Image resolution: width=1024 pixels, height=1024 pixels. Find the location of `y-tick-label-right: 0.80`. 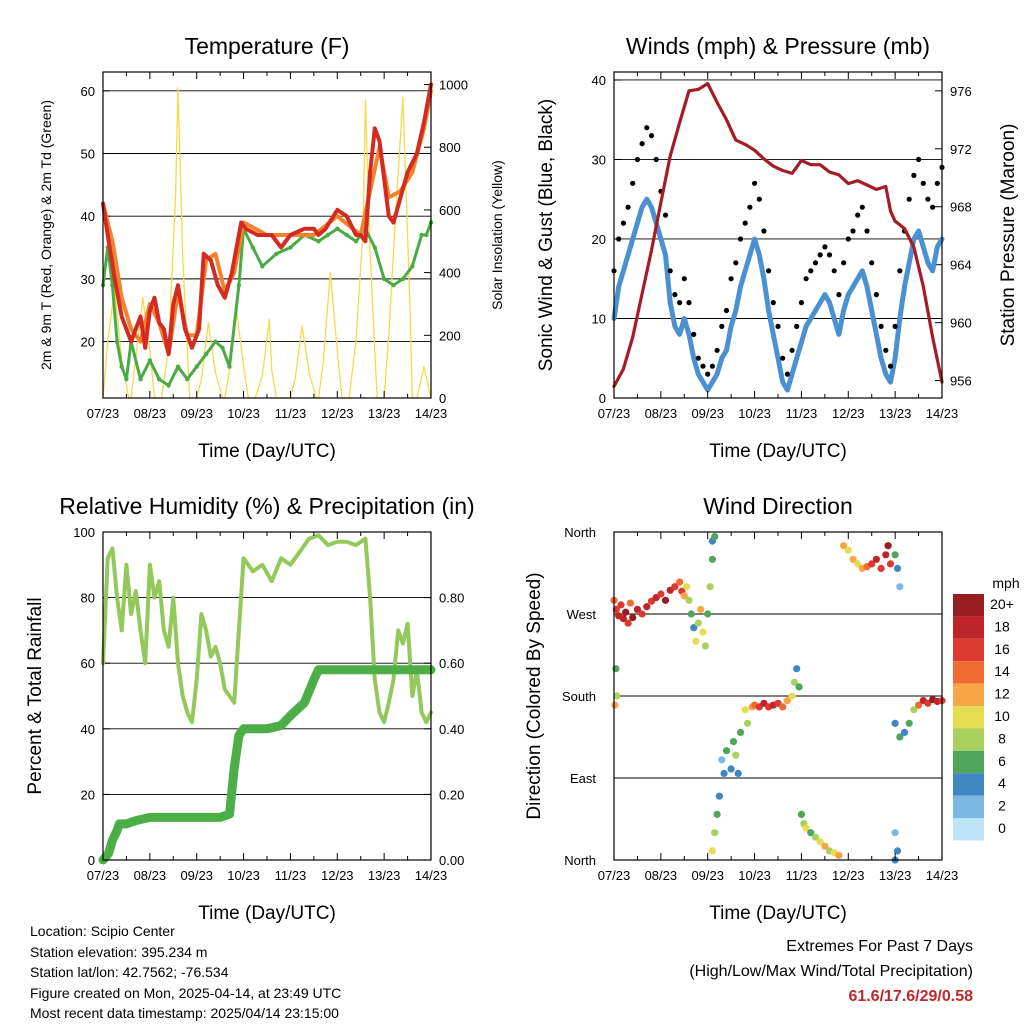

y-tick-label-right: 0.80 is located at coordinates (451, 598).